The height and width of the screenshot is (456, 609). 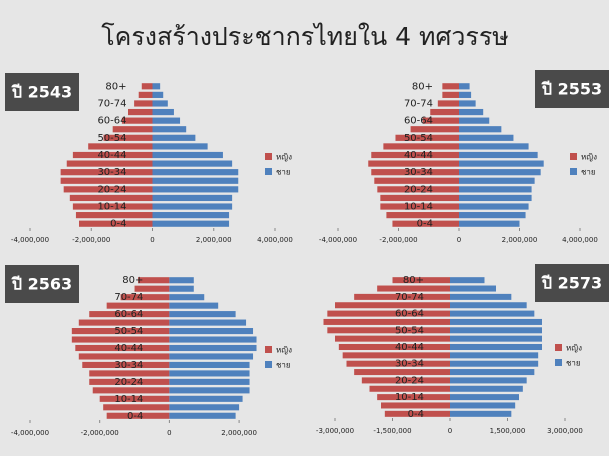 I want to click on chart-title: โครงสร้างประชากรไทยใน 4 ทศวรรษ, so click(x=305, y=36).